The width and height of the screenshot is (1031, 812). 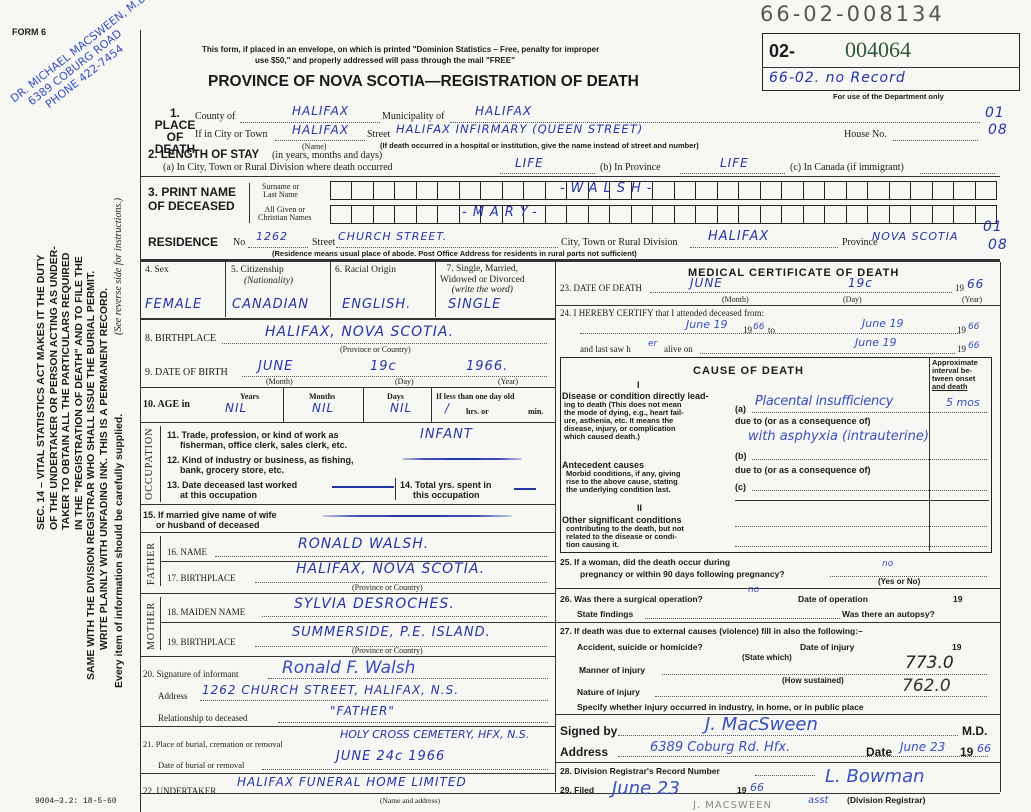 I want to click on md-label: M.D., so click(x=975, y=731).